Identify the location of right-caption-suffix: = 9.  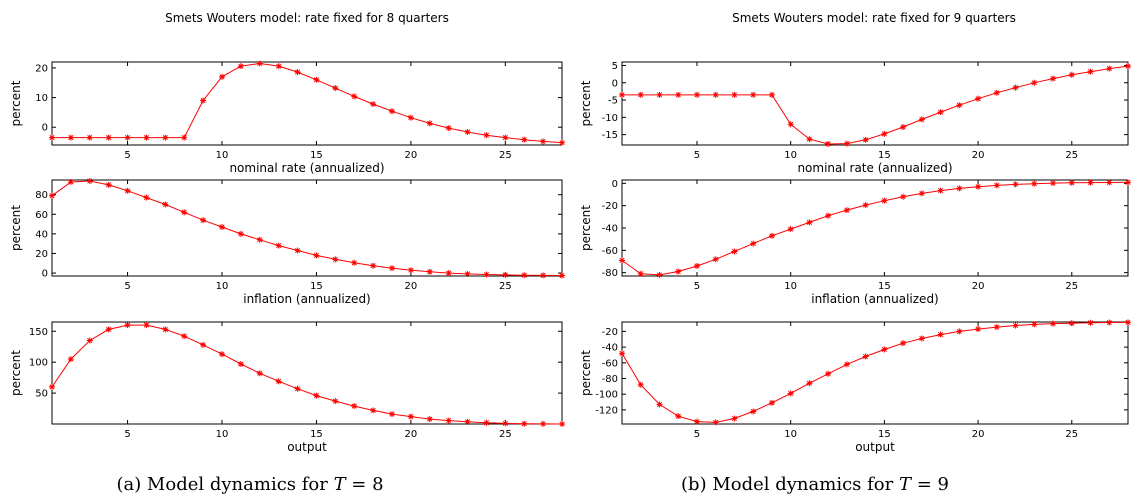
(930, 484).